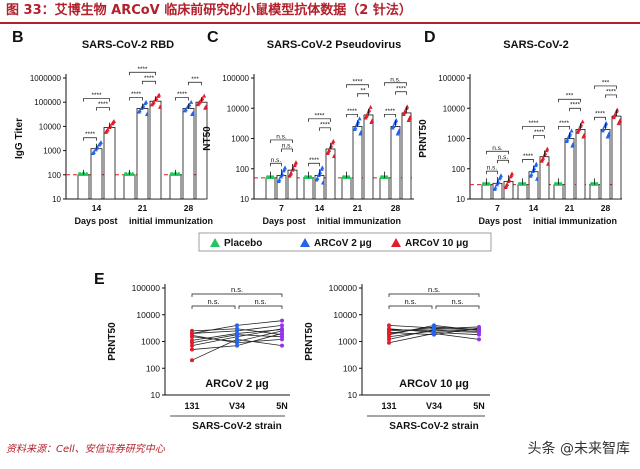 The image size is (640, 469). Describe the element at coordinates (350, 368) in the screenshot. I see `panel-e2-ytick-label: 100` at that location.